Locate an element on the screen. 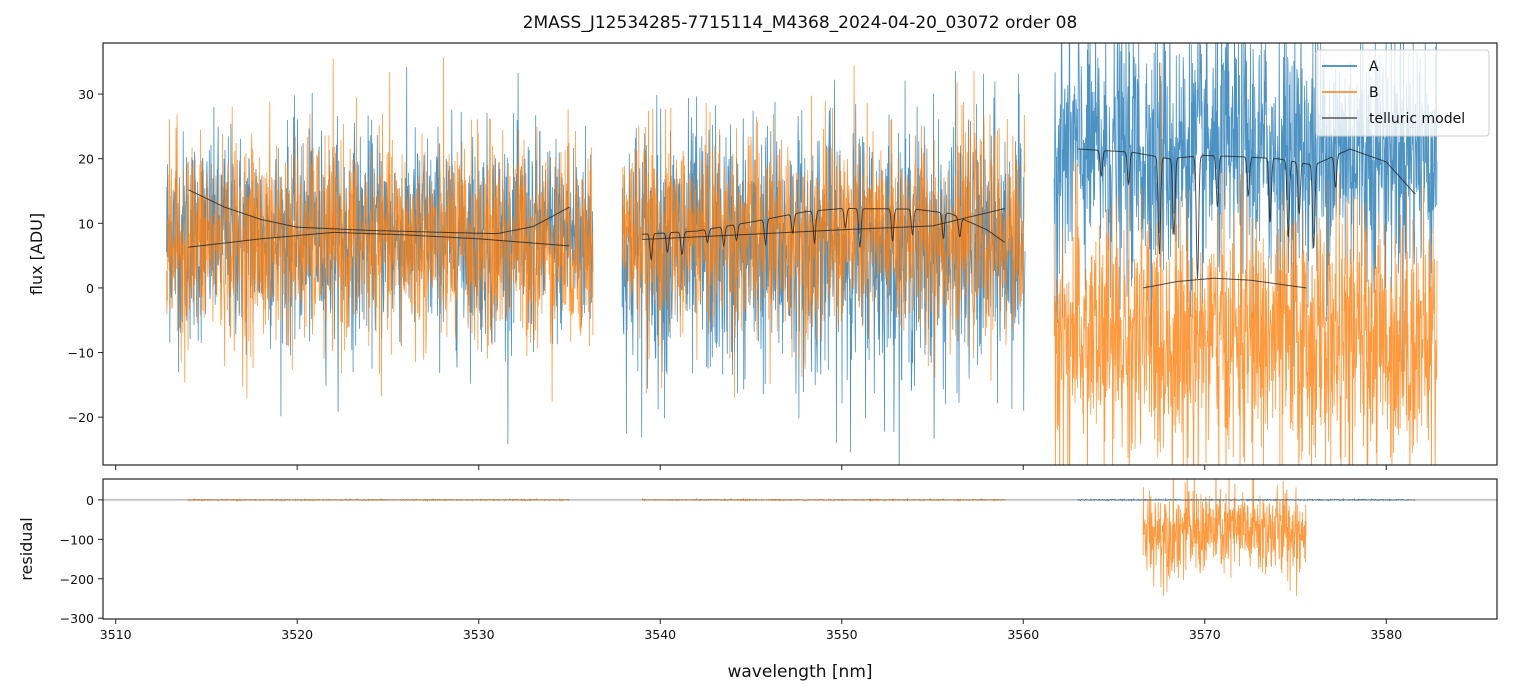 The width and height of the screenshot is (1513, 696). y-tick-label: −100 is located at coordinates (77, 539).